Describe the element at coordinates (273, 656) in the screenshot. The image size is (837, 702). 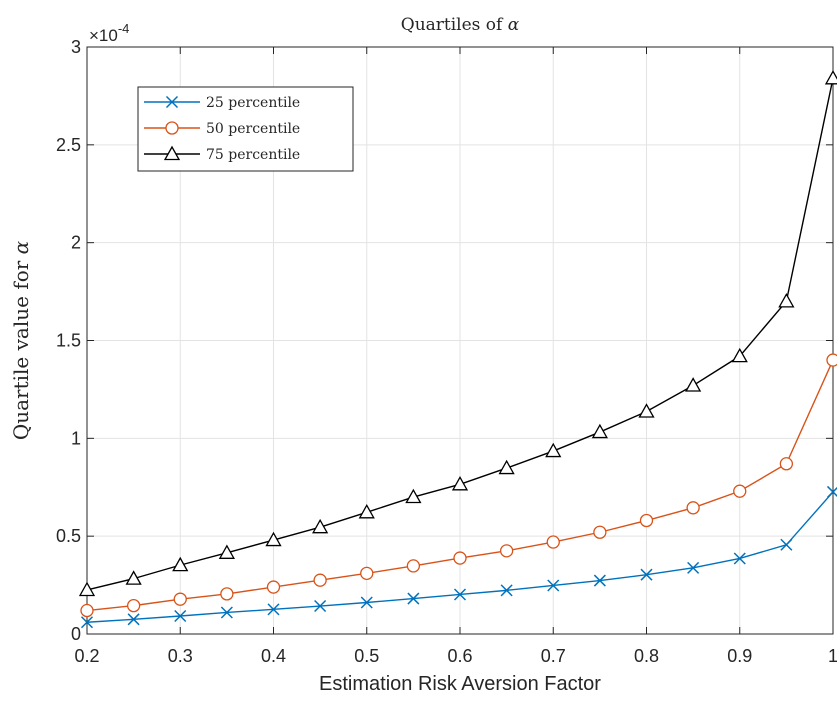
I see `x-tick-label: 0.4` at that location.